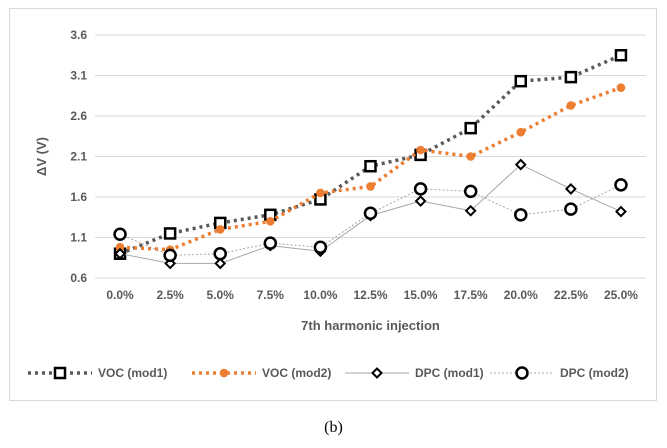 This screenshot has width=667, height=448. Describe the element at coordinates (78, 116) in the screenshot. I see `y-tick-label: 2.6` at that location.